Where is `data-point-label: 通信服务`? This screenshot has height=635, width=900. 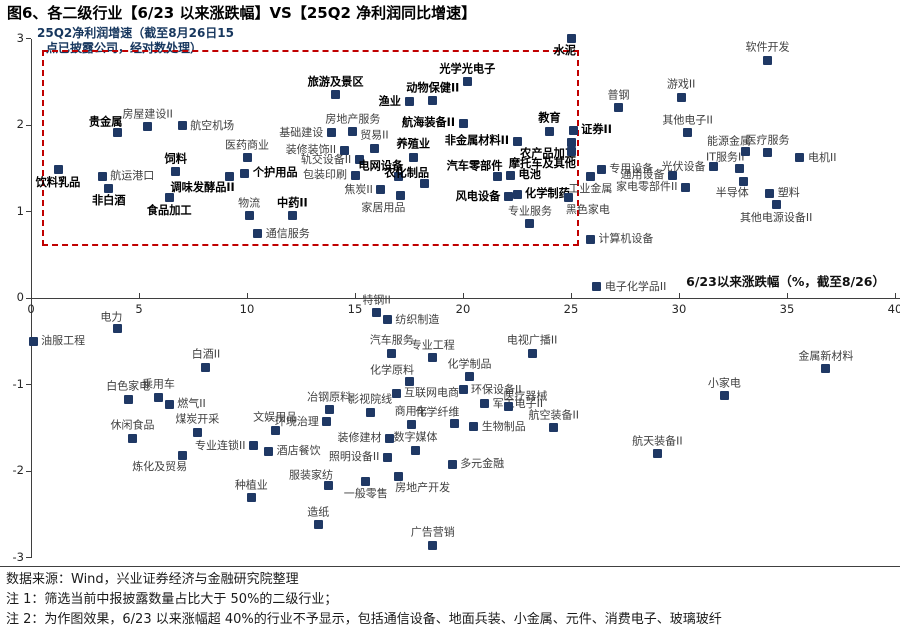
data-point-label: 通信服务 is located at coordinates (287, 234).